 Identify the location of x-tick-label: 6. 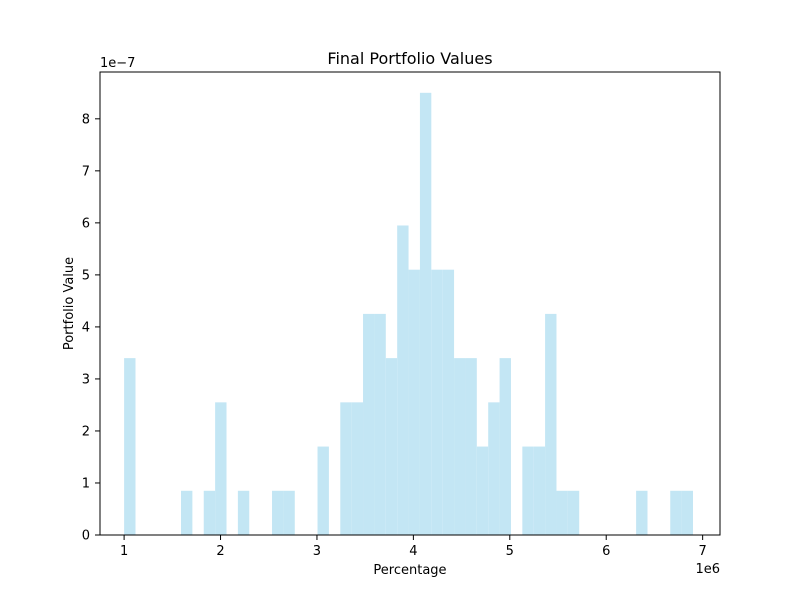
(606, 551).